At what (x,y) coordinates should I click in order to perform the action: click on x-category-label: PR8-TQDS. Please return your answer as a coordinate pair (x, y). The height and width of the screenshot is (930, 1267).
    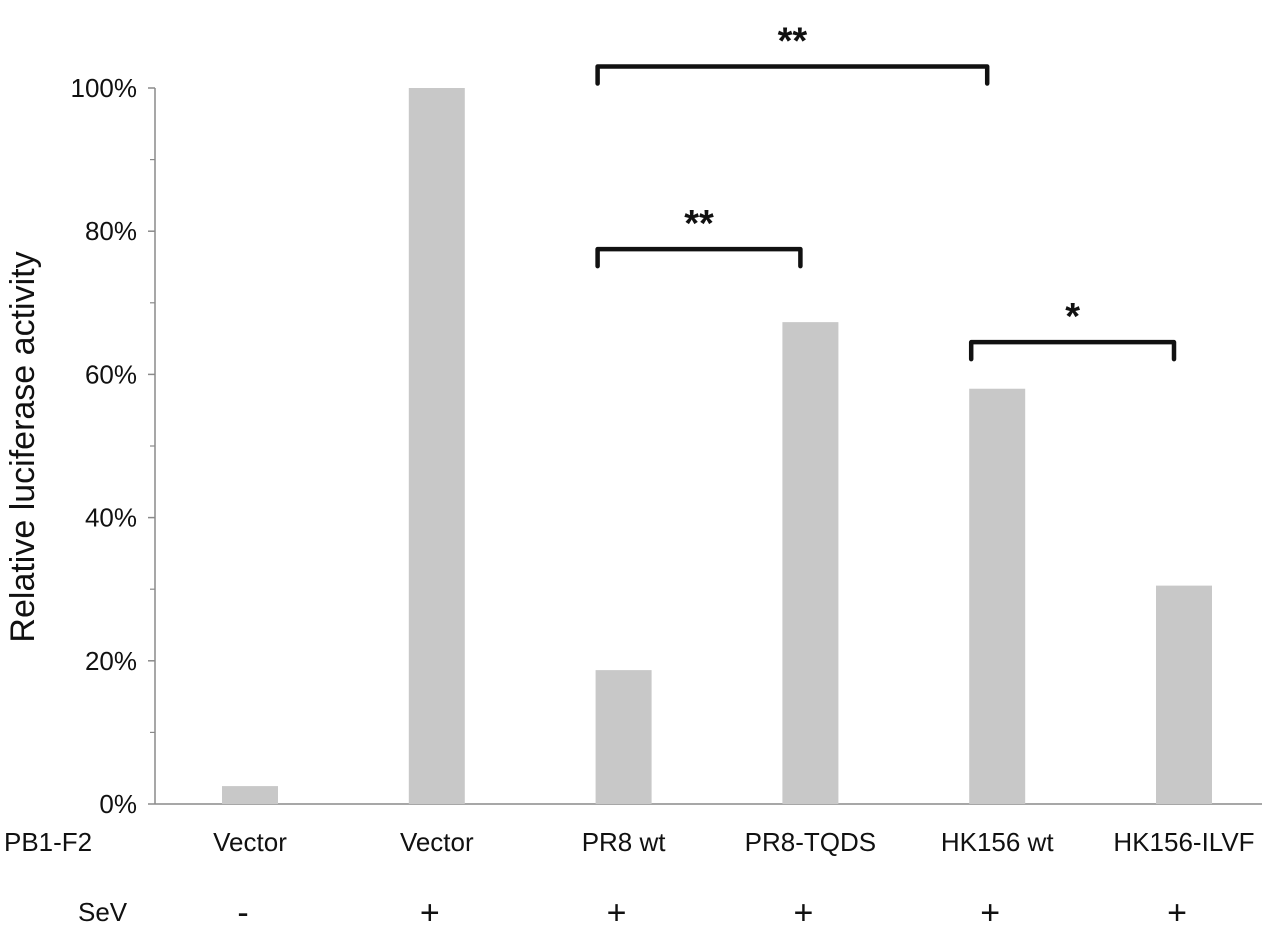
    Looking at the image, I should click on (810, 842).